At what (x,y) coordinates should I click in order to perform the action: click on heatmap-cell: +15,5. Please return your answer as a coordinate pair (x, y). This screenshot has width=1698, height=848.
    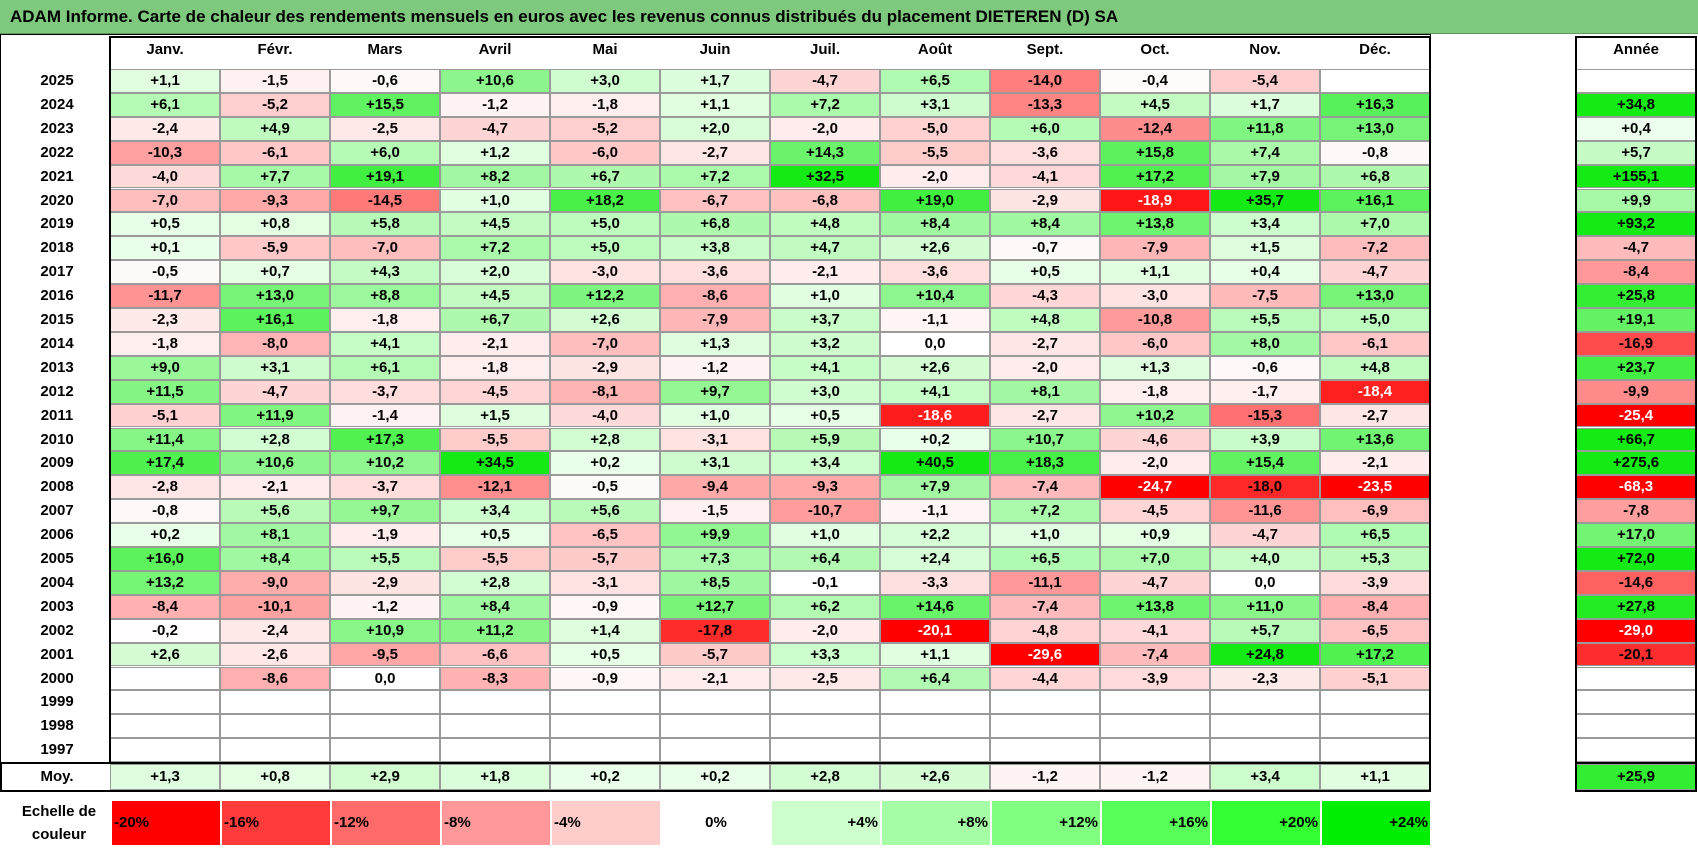
    Looking at the image, I should click on (385, 104).